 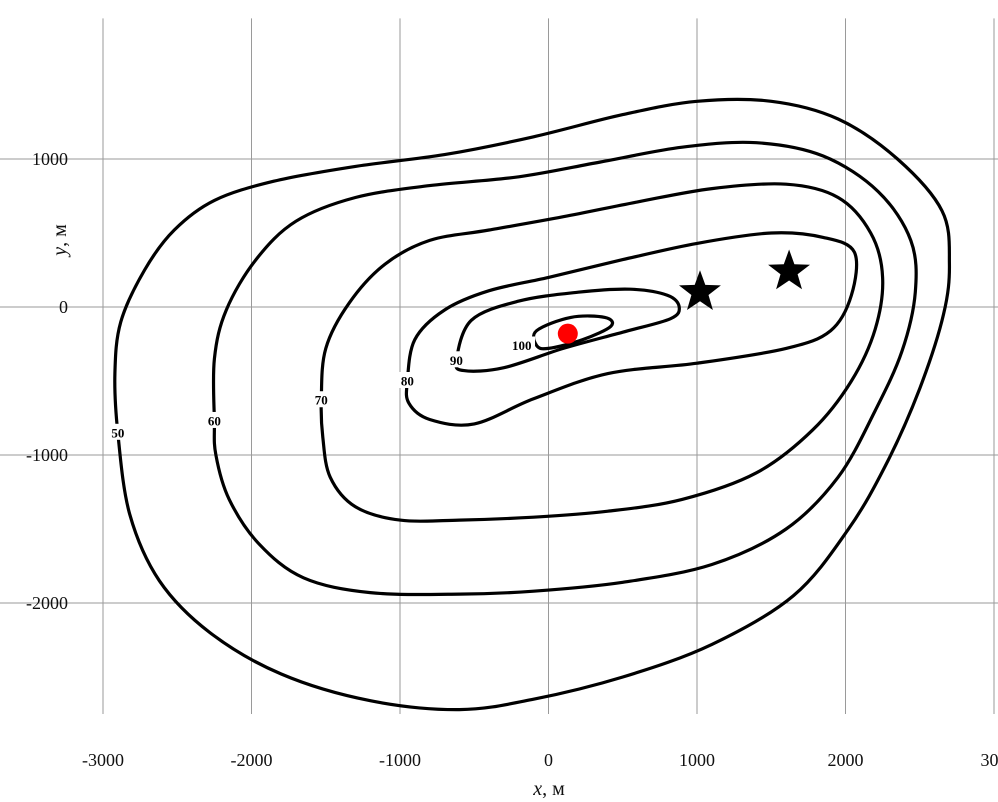 I want to click on contour-label-60: 60, so click(x=214, y=420).